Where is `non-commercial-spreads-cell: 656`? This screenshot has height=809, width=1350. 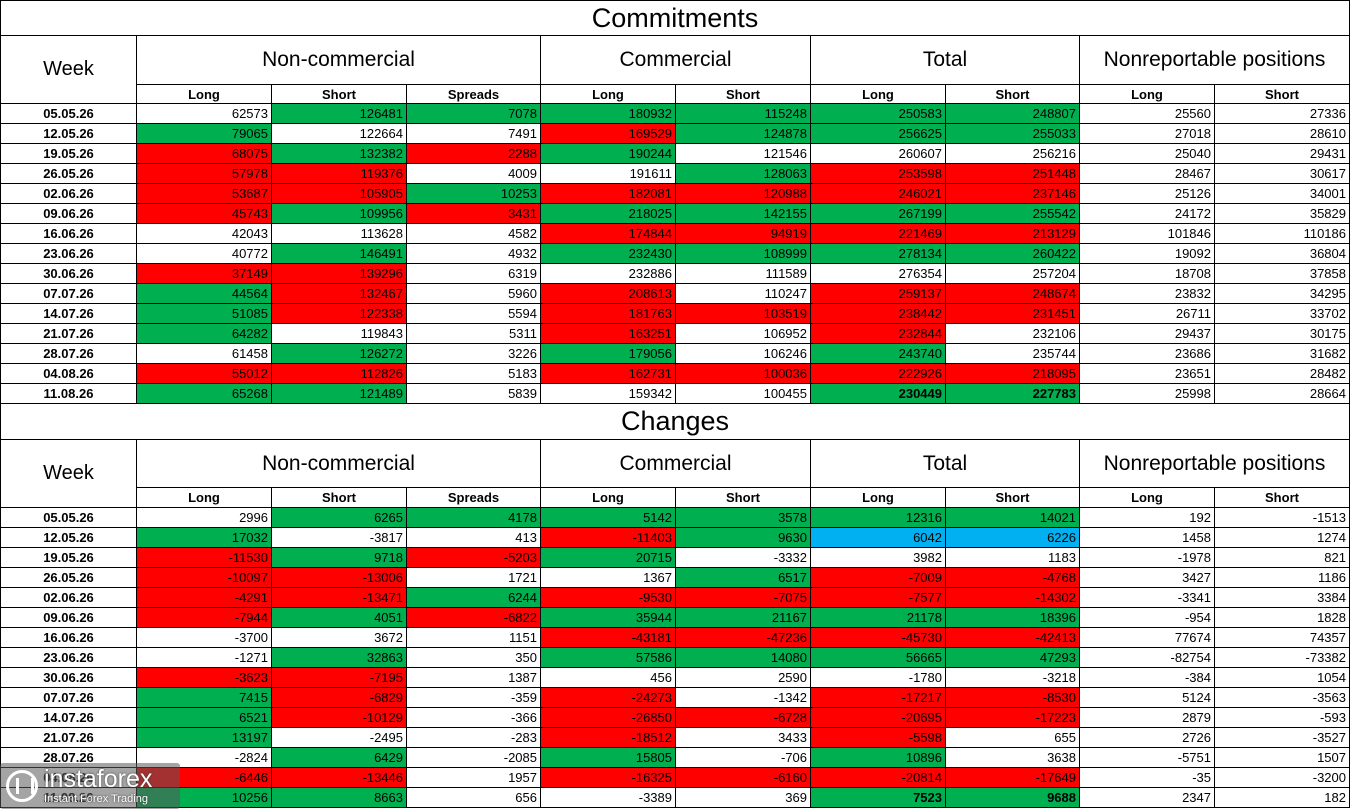
non-commercial-spreads-cell: 656 is located at coordinates (474, 798).